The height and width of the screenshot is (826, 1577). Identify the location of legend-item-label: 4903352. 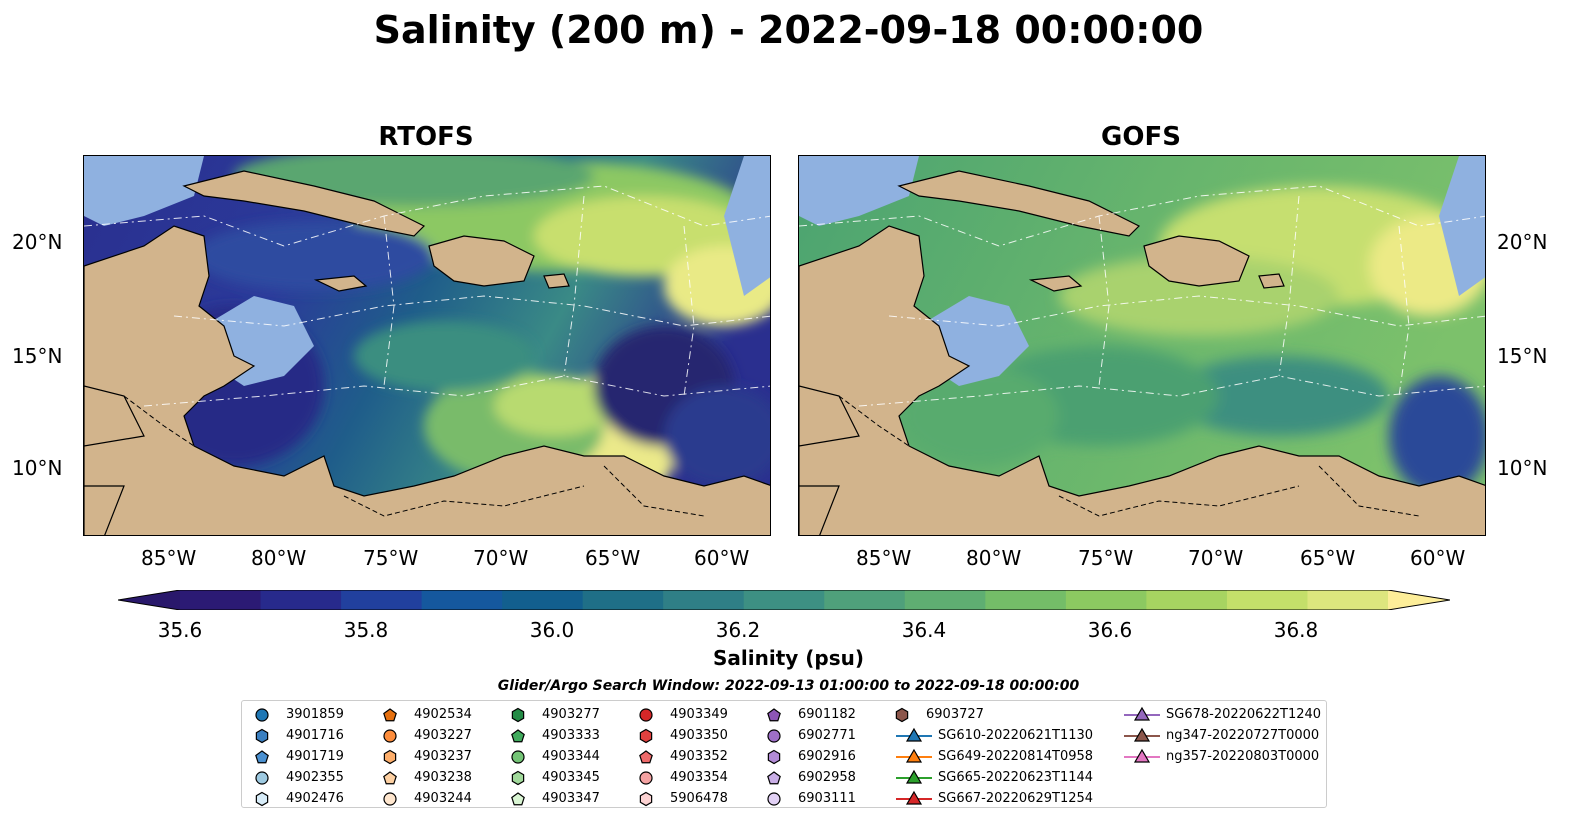
(699, 756).